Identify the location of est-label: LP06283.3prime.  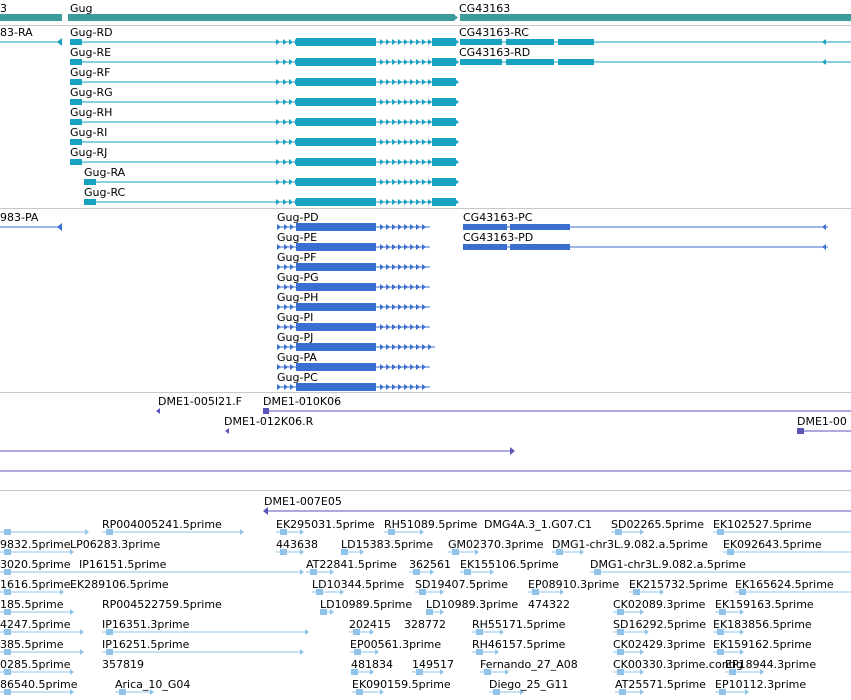
(115, 544).